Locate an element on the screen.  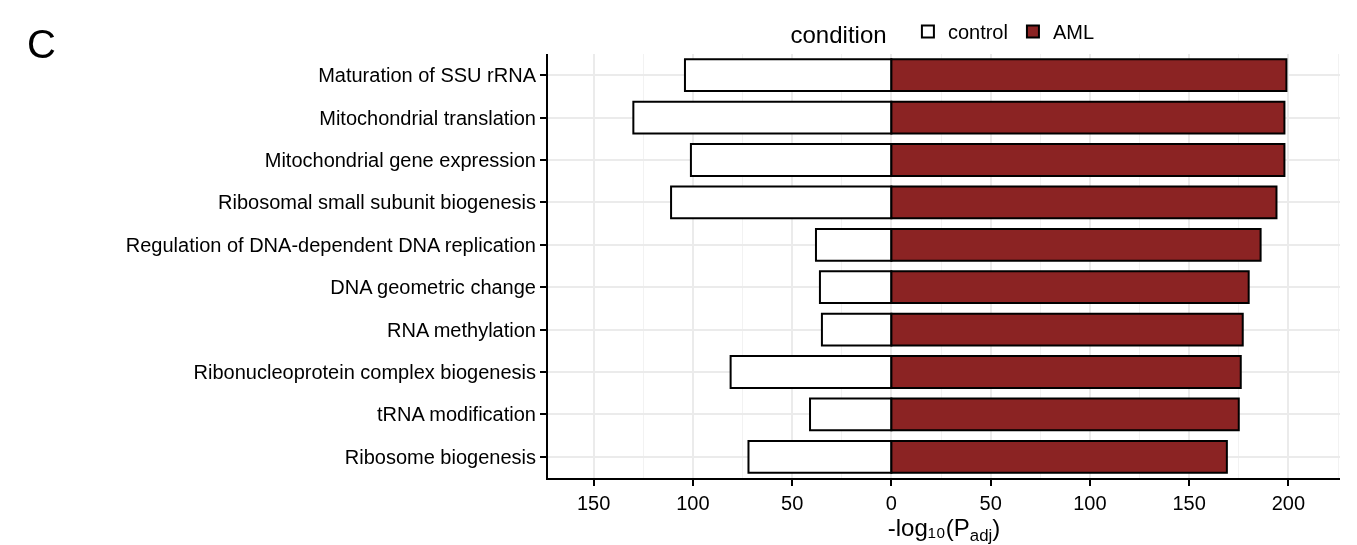
y-tick-label: Mitochondrial translation is located at coordinates (427, 117).